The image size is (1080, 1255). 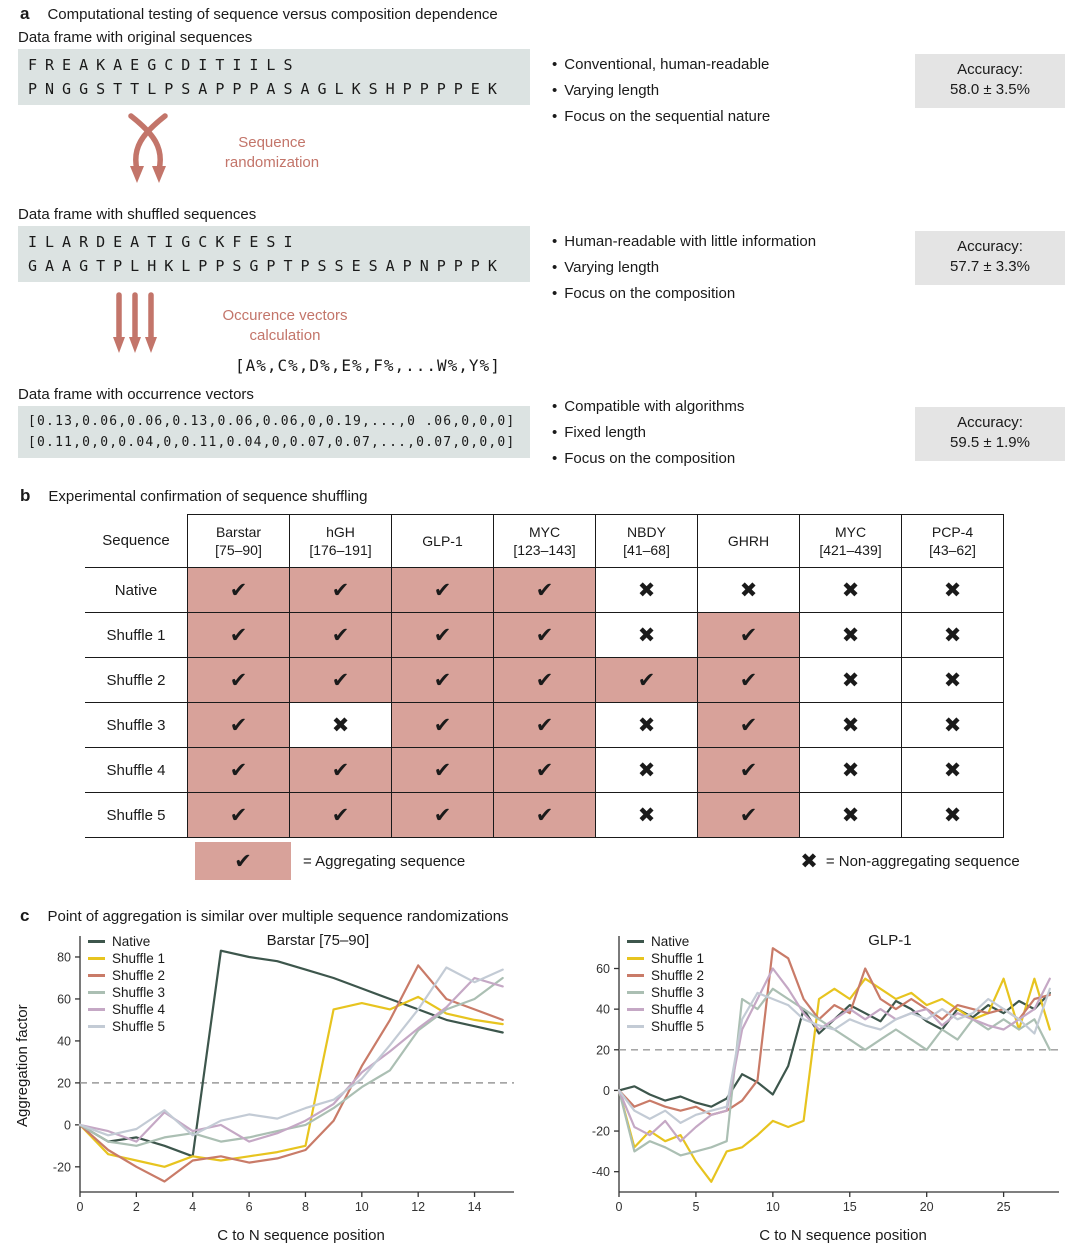 I want to click on legend-item: Shuffle 1, so click(x=126, y=958).